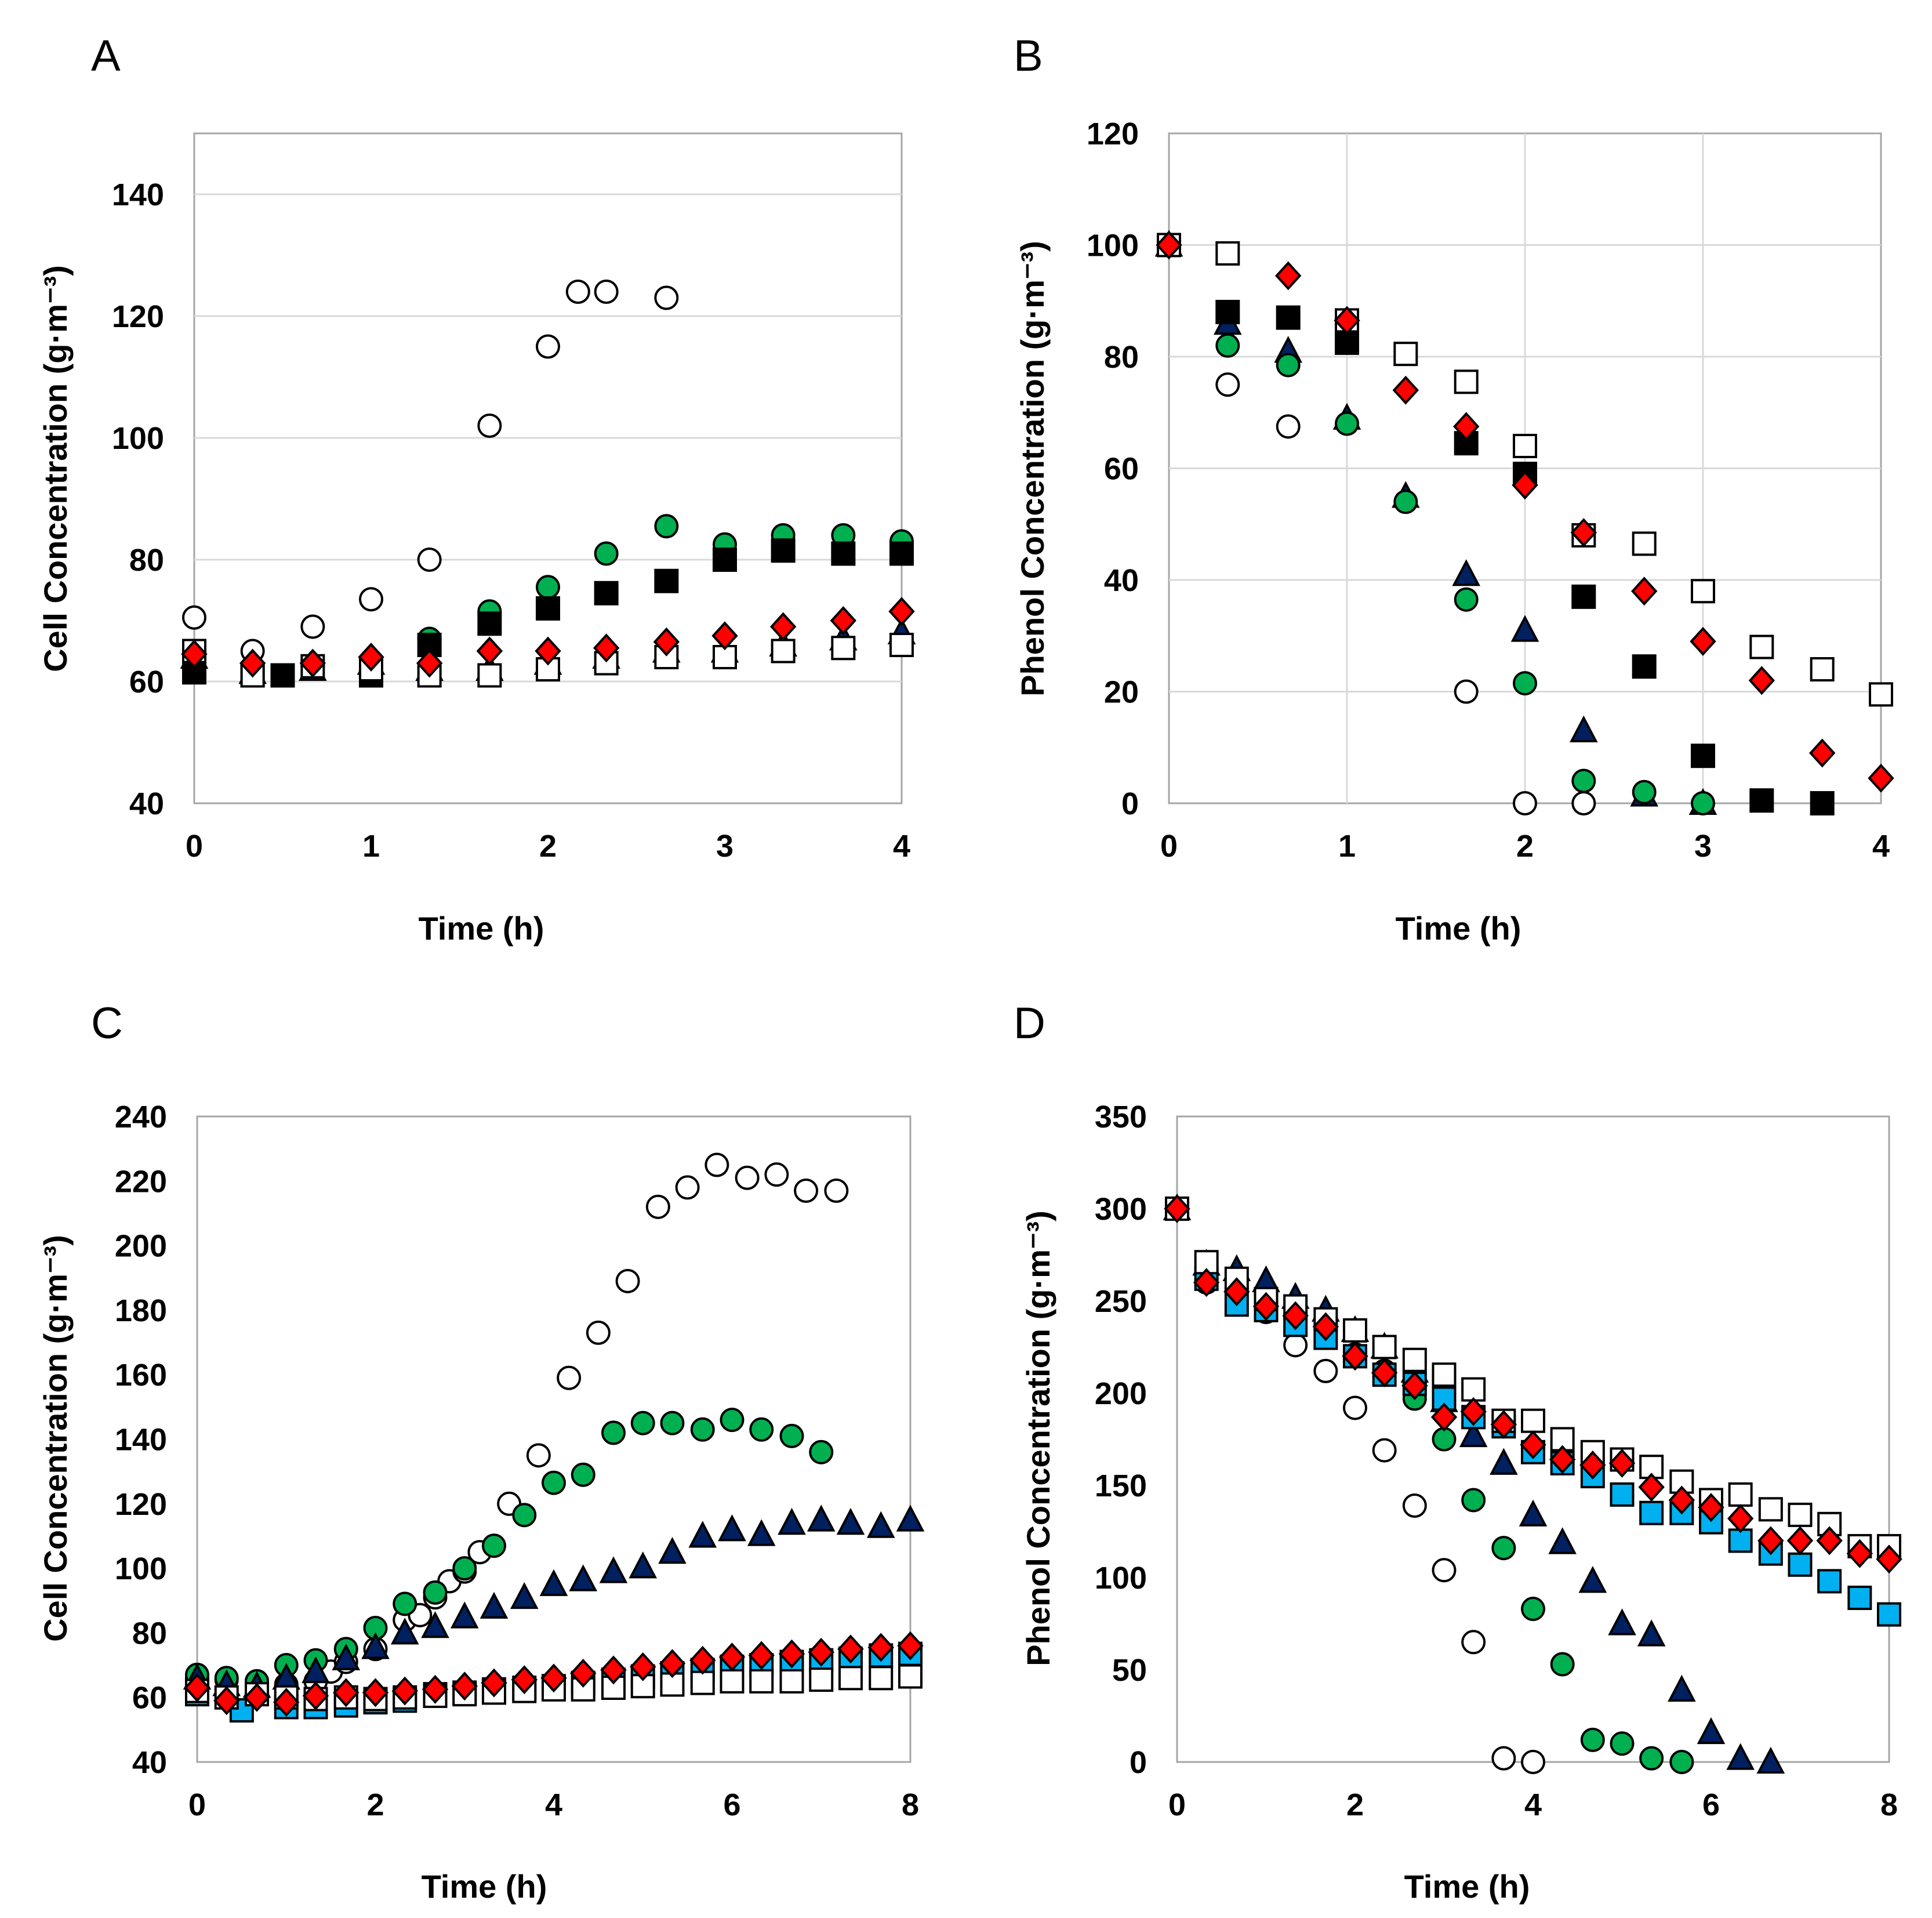  I want to click on x-tick-label-c: 6, so click(732, 1805).